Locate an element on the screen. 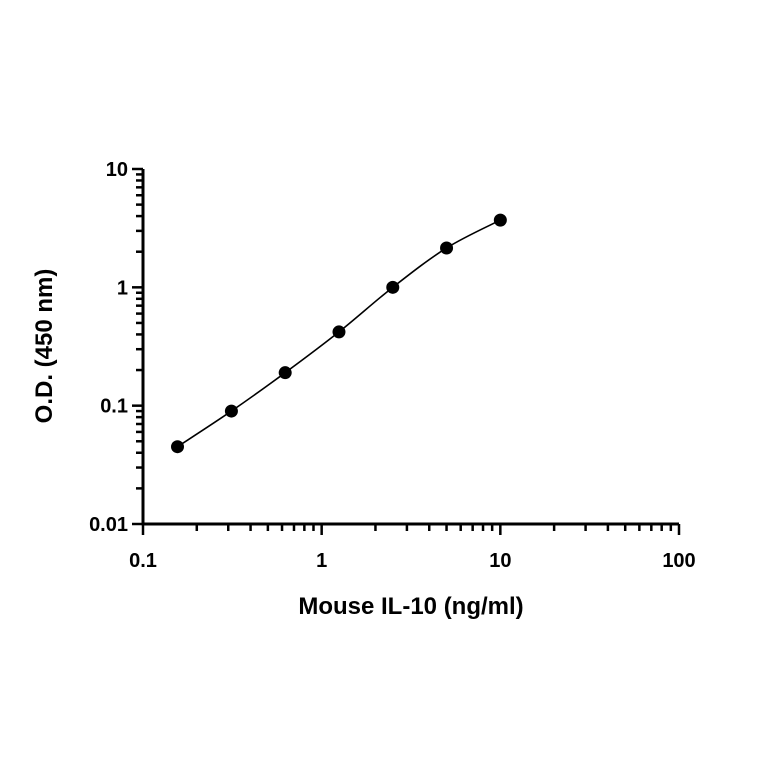  y-tick-label: 1 is located at coordinates (122, 288).